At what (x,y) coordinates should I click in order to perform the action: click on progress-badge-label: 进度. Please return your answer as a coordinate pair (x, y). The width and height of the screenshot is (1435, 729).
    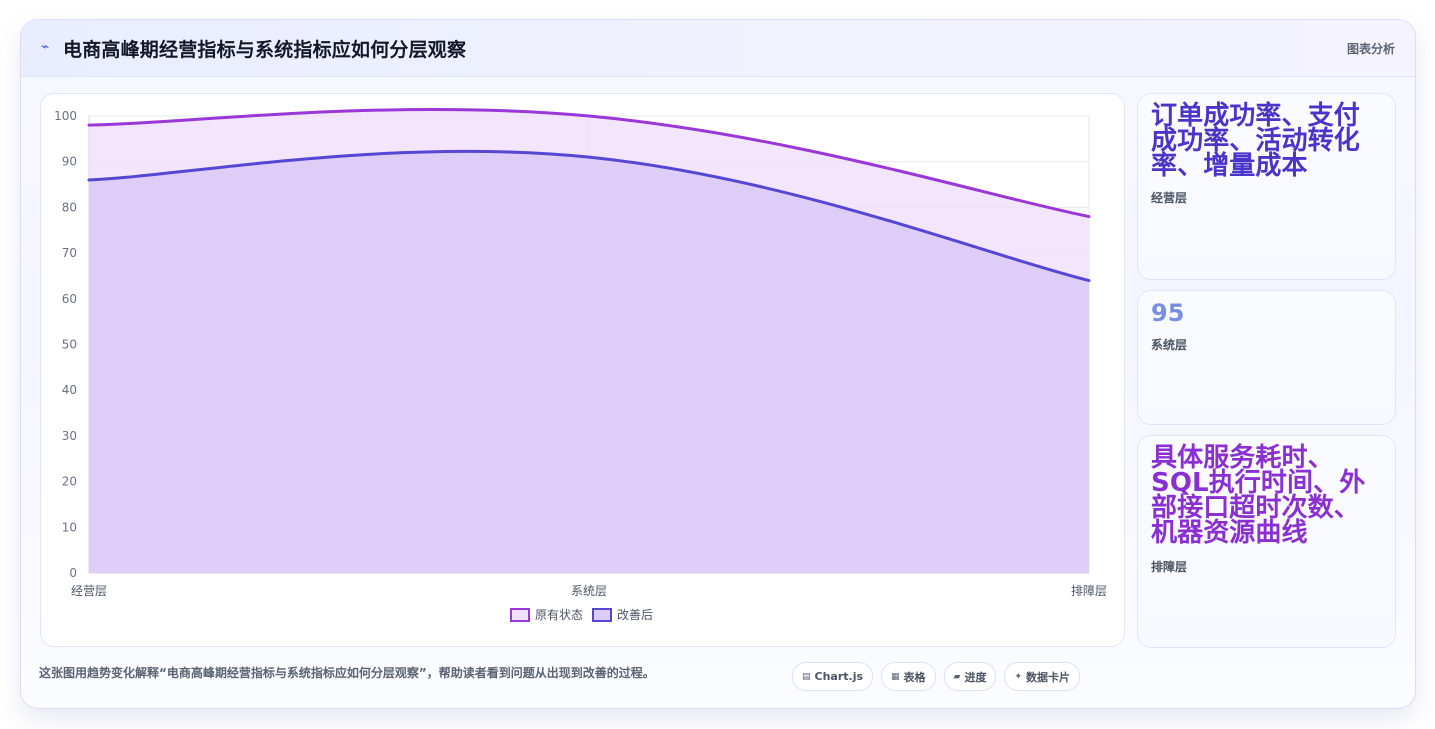
    Looking at the image, I should click on (975, 677).